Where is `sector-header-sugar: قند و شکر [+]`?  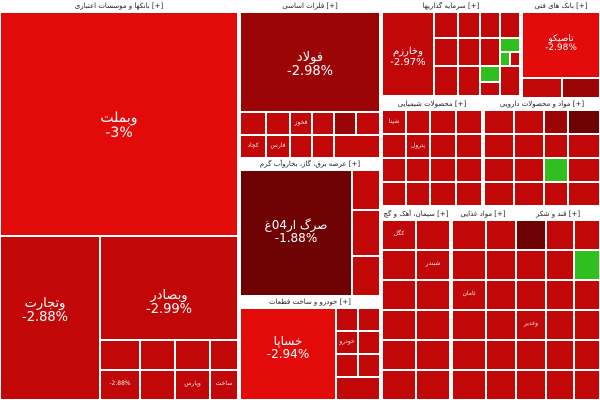 sector-header-sugar: قند و شکر [+] is located at coordinates (558, 214).